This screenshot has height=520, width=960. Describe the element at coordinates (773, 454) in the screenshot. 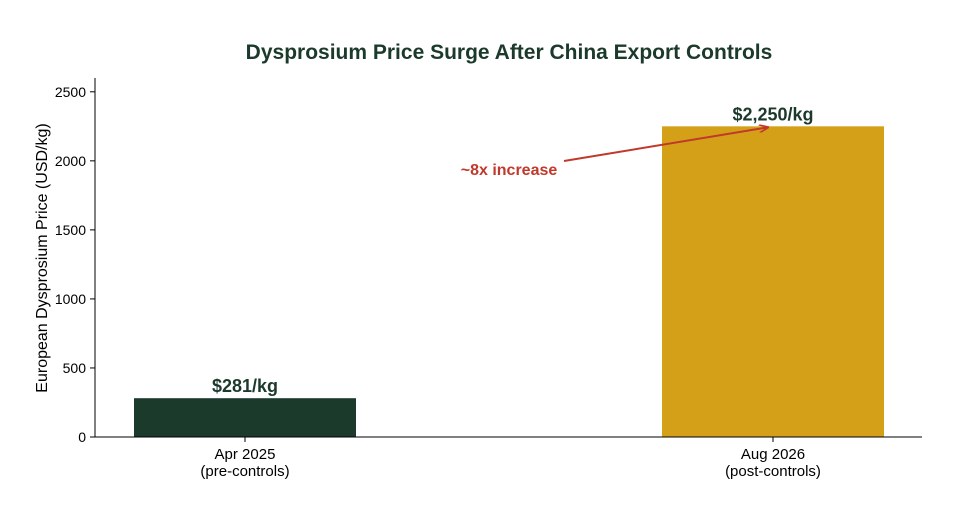

I see `x-tick-label: Aug 2026` at that location.